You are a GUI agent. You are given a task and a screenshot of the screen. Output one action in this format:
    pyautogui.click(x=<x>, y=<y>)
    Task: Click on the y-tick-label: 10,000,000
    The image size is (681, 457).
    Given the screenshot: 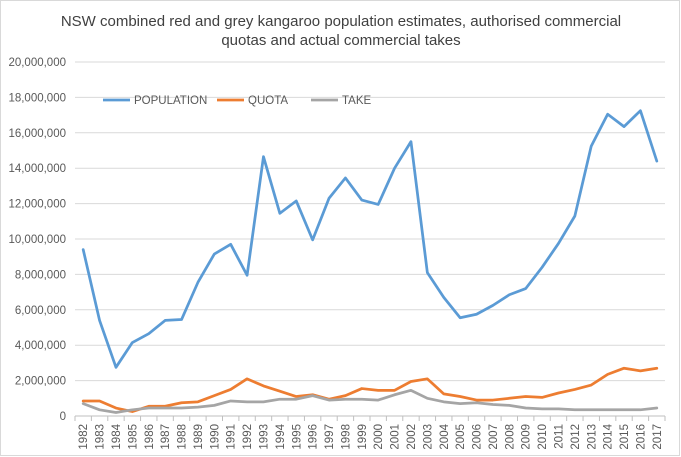 What is the action you would take?
    pyautogui.click(x=37, y=240)
    